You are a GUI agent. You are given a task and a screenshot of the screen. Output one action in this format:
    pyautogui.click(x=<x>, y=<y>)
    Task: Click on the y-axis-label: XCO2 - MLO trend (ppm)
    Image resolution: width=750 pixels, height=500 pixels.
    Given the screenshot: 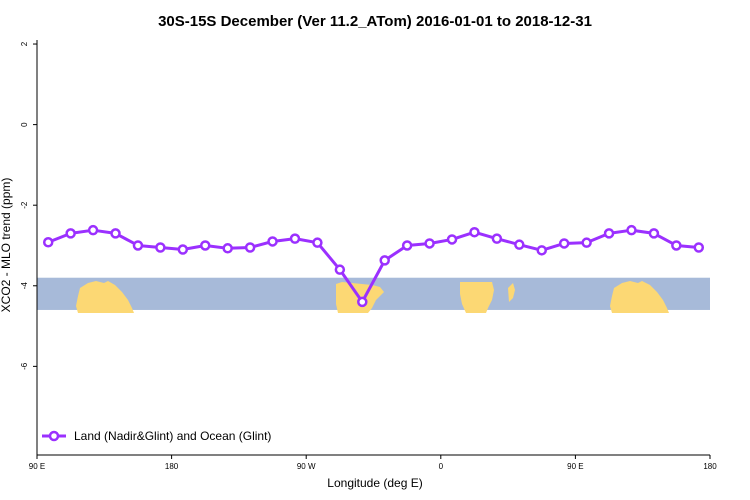 What is the action you would take?
    pyautogui.click(x=6, y=245)
    